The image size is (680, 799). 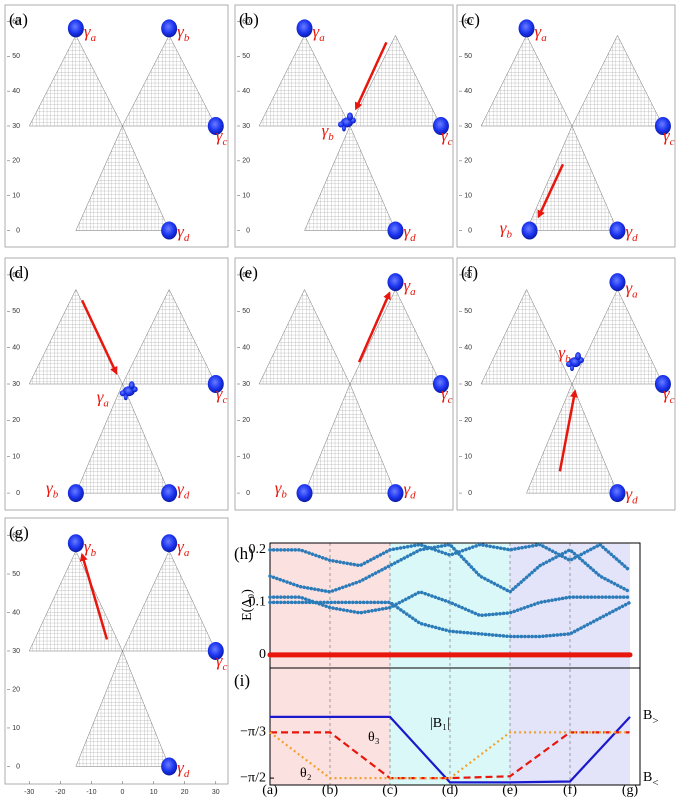 I want to click on panel-label: (i), so click(x=242, y=680).